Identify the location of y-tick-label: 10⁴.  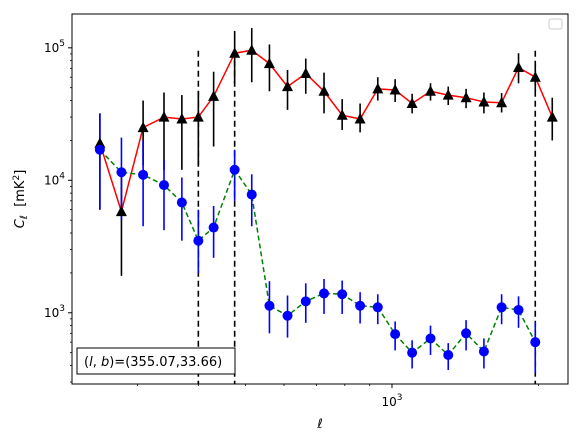
(54, 179).